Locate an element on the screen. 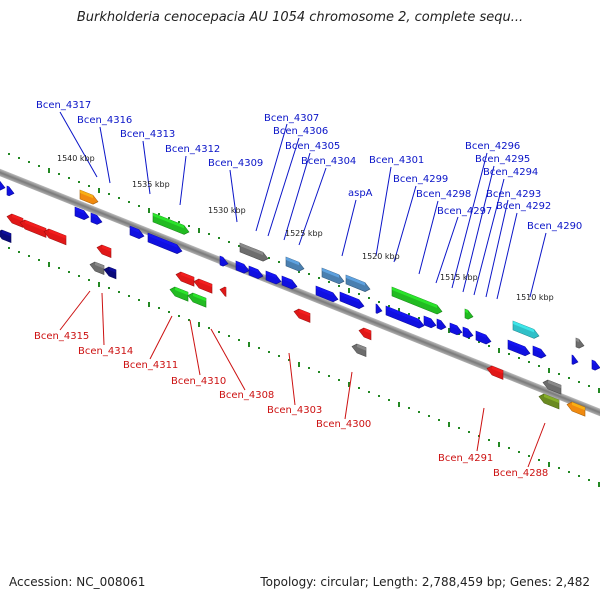 The width and height of the screenshot is (600, 600). gene-label: Bcen_4308 is located at coordinates (246, 395).